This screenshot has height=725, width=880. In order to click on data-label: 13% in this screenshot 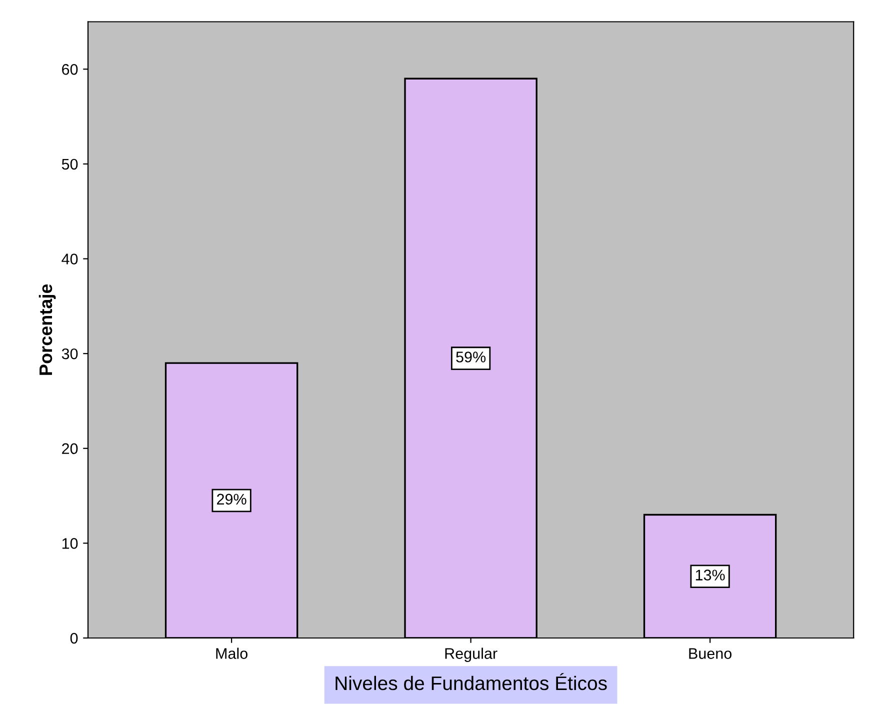, I will do `click(710, 575)`.